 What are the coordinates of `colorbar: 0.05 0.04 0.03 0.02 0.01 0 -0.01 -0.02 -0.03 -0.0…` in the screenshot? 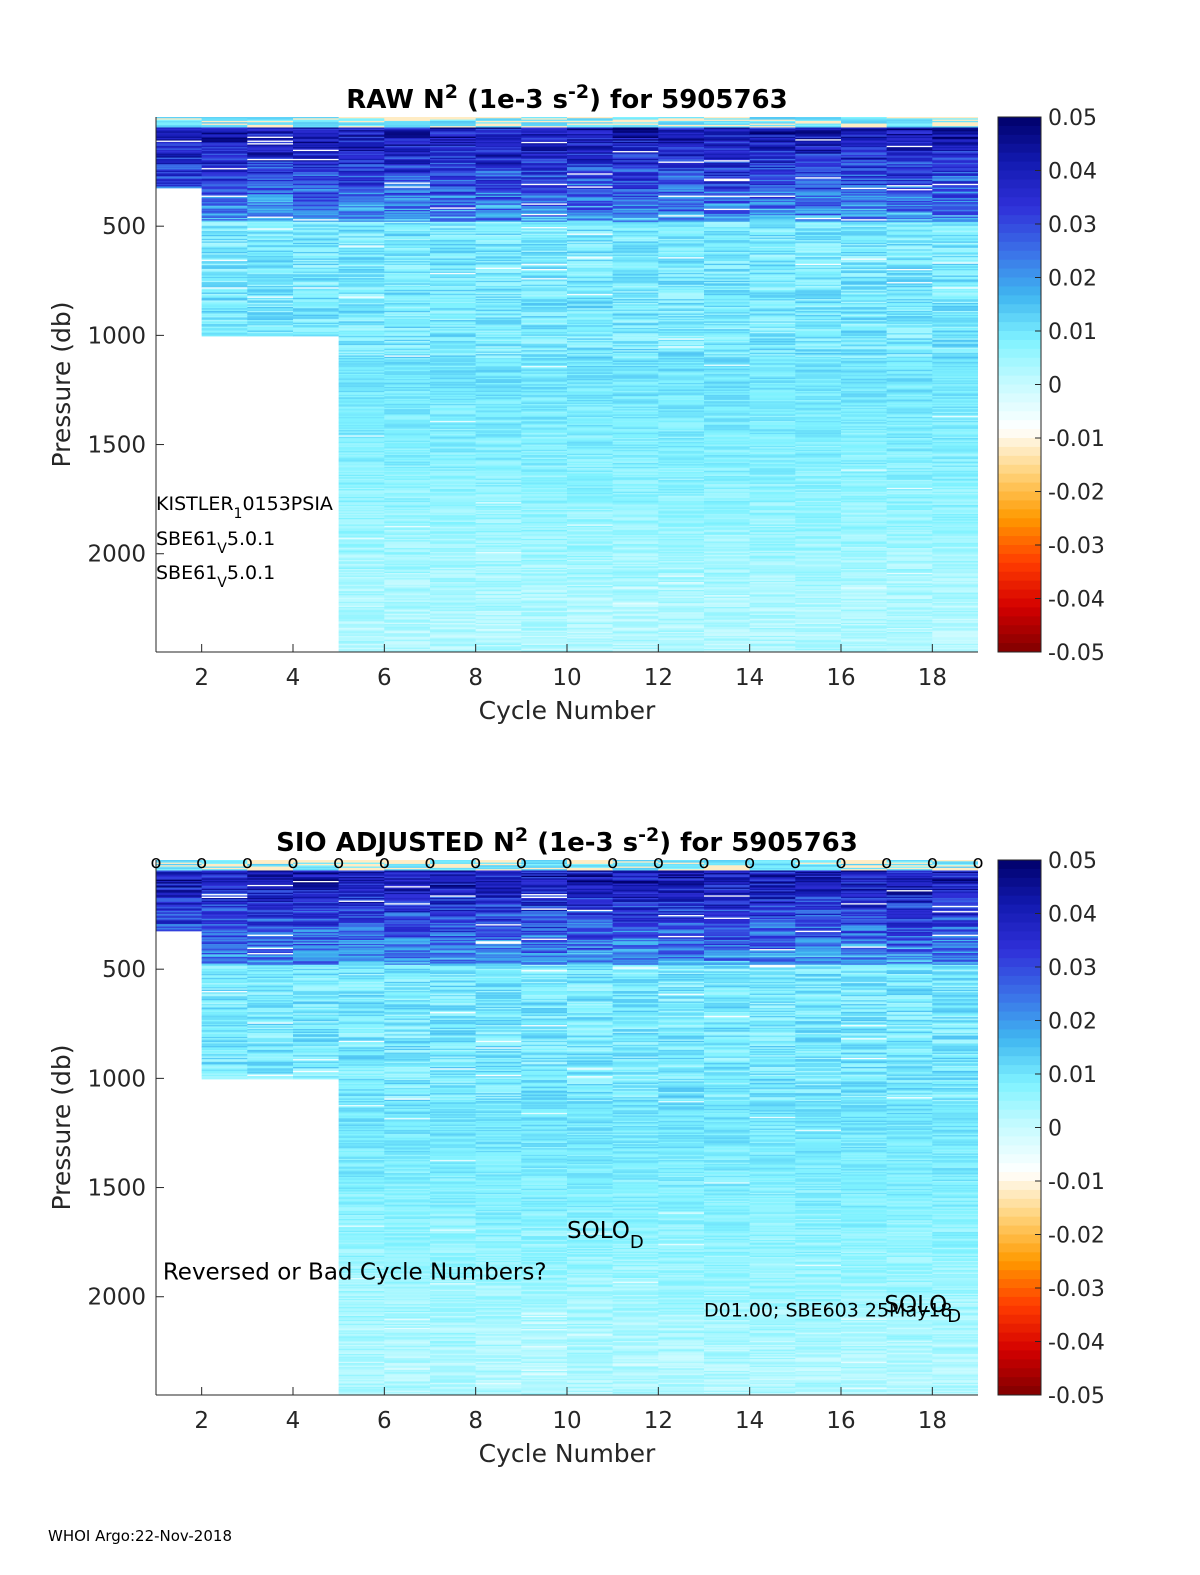 It's located at (1051, 386).